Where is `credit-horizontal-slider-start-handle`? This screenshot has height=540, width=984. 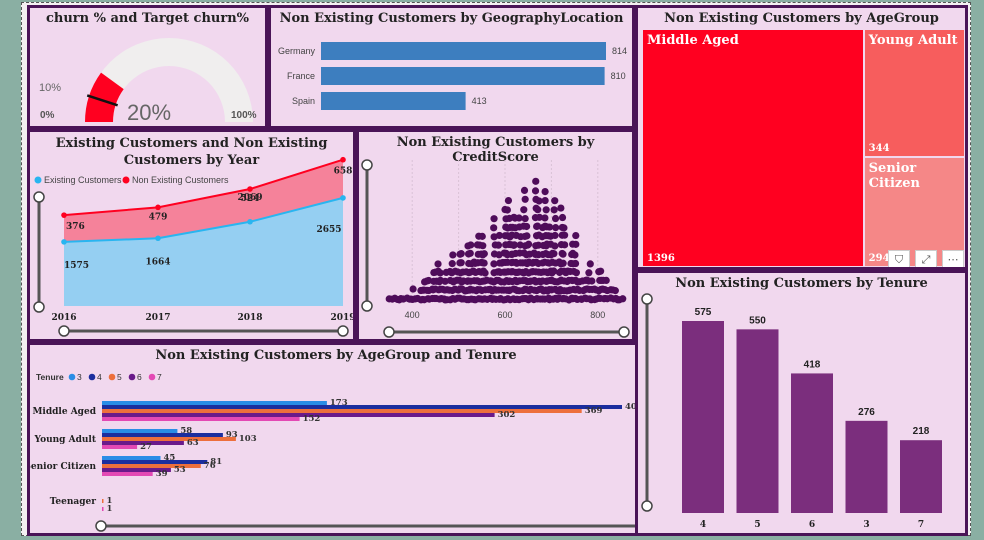
credit-horizontal-slider-start-handle is located at coordinates (389, 332).